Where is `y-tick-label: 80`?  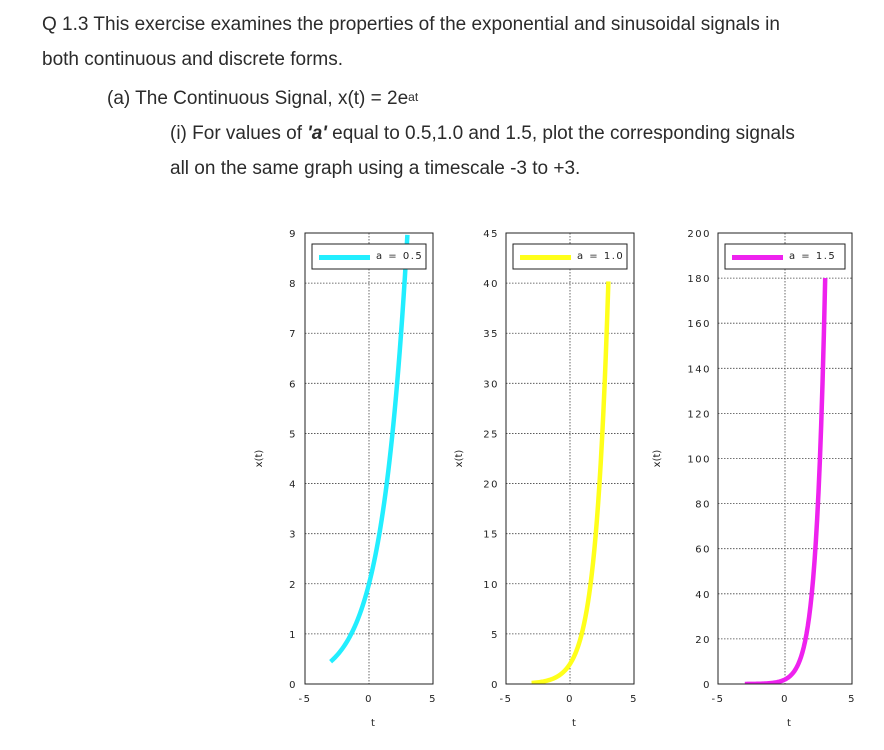 y-tick-label: 80 is located at coordinates (703, 505).